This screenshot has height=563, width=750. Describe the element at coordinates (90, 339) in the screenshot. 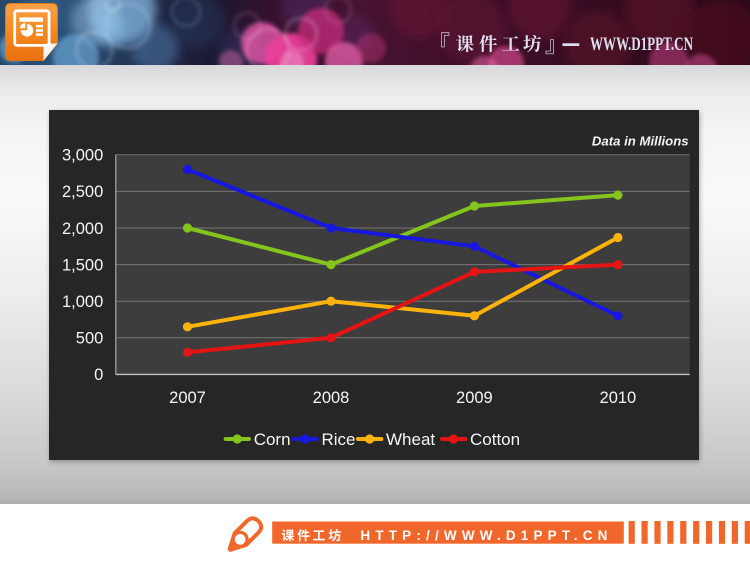

I see `svg-text: 500` at that location.